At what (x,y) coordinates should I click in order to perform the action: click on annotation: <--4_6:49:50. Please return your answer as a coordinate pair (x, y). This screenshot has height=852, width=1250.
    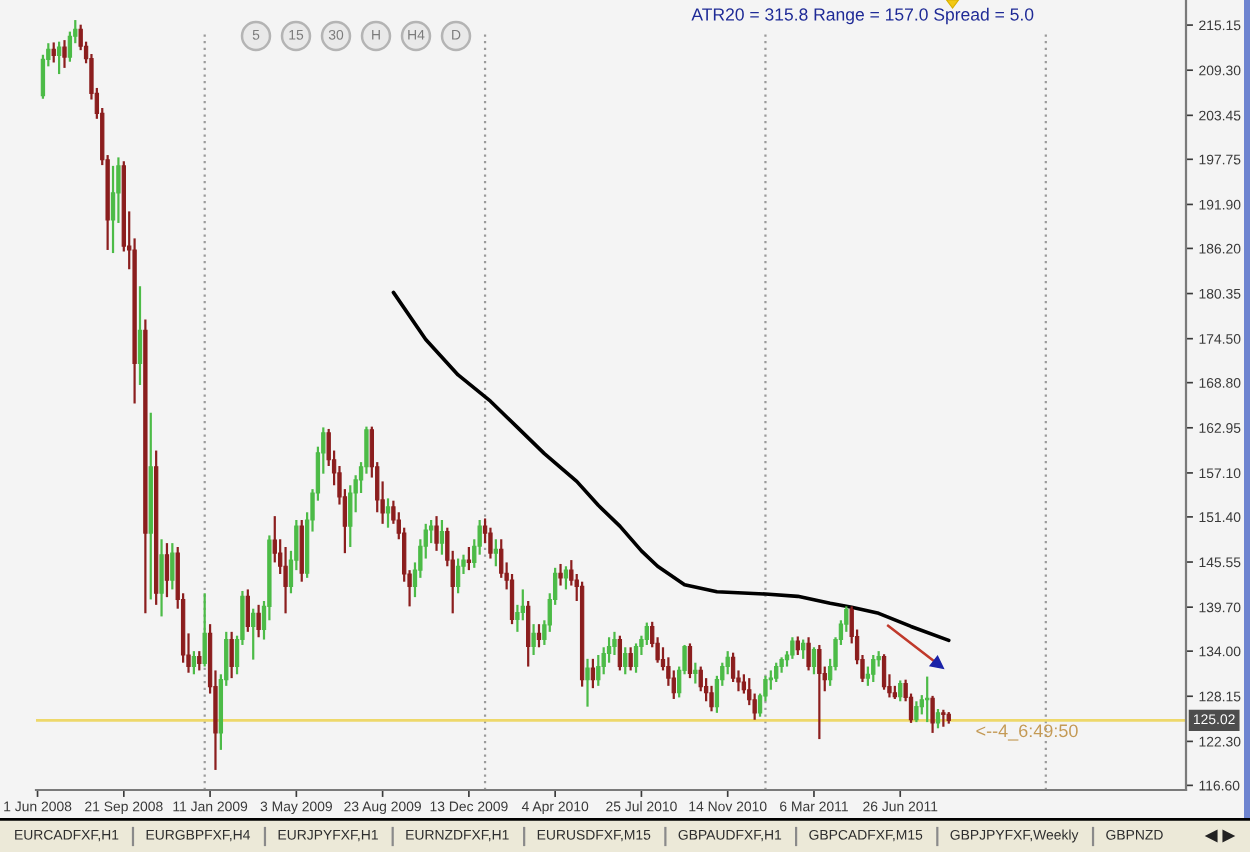
    Looking at the image, I should click on (1027, 732).